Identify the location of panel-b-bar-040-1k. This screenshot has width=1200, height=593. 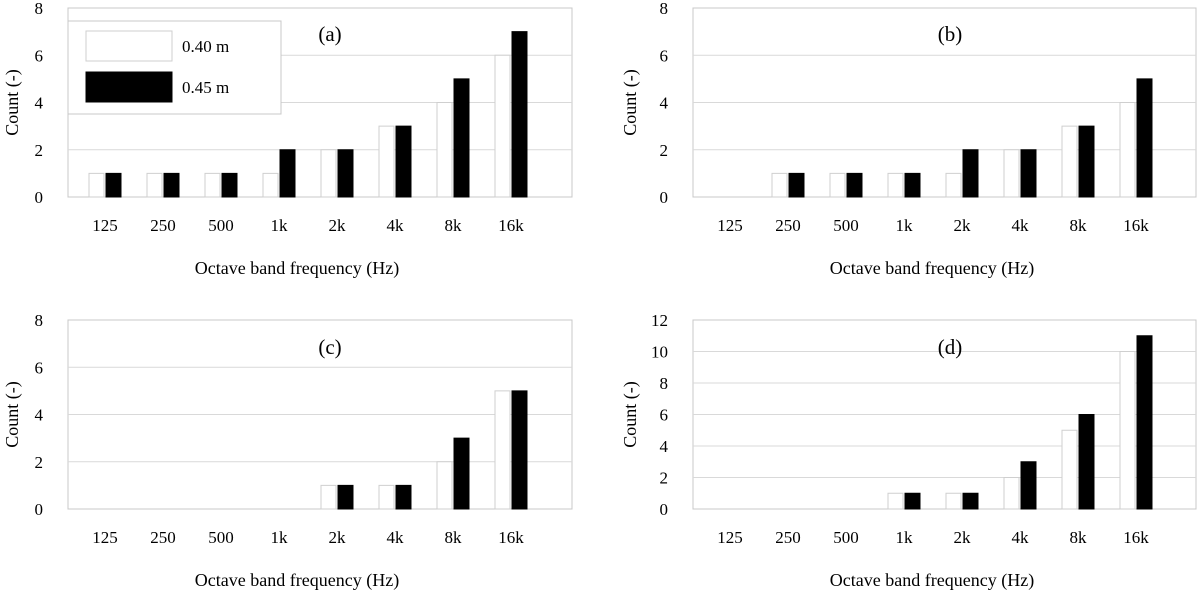
(895, 185).